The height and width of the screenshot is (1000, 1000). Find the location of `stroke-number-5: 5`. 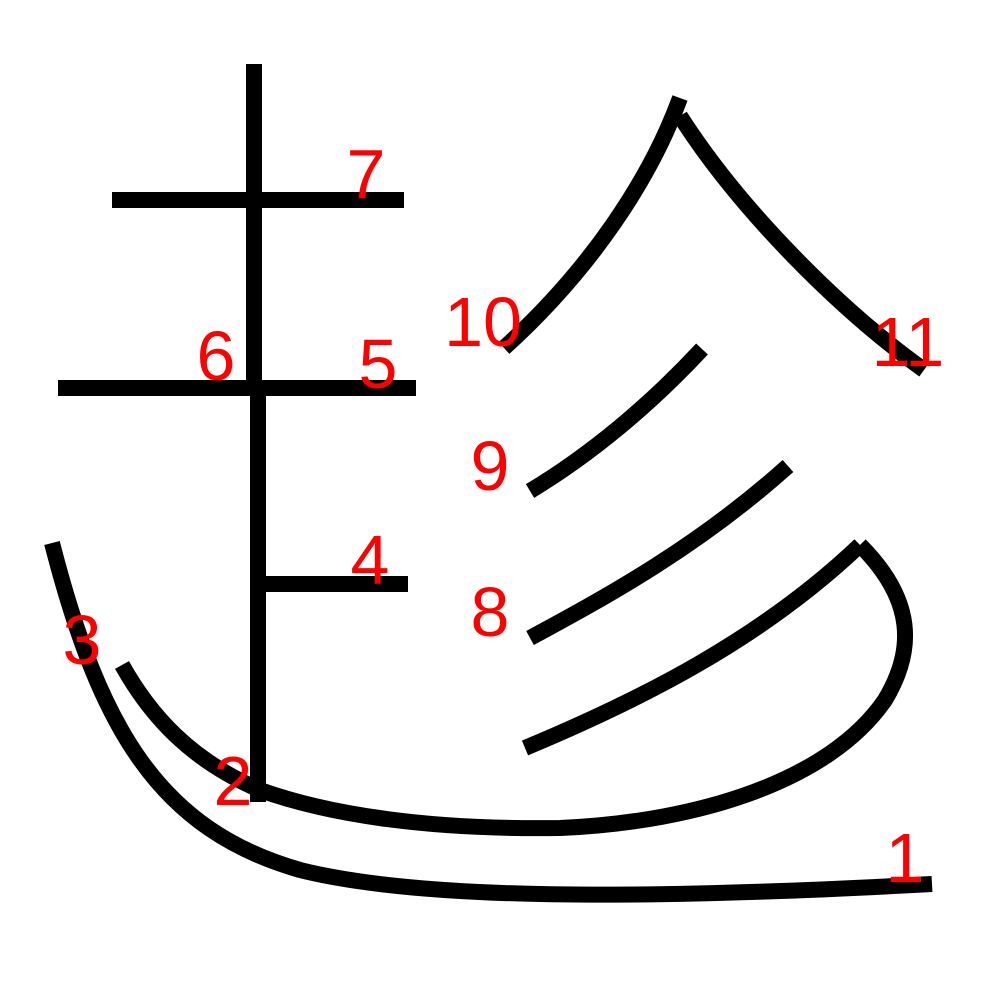

stroke-number-5: 5 is located at coordinates (378, 364).